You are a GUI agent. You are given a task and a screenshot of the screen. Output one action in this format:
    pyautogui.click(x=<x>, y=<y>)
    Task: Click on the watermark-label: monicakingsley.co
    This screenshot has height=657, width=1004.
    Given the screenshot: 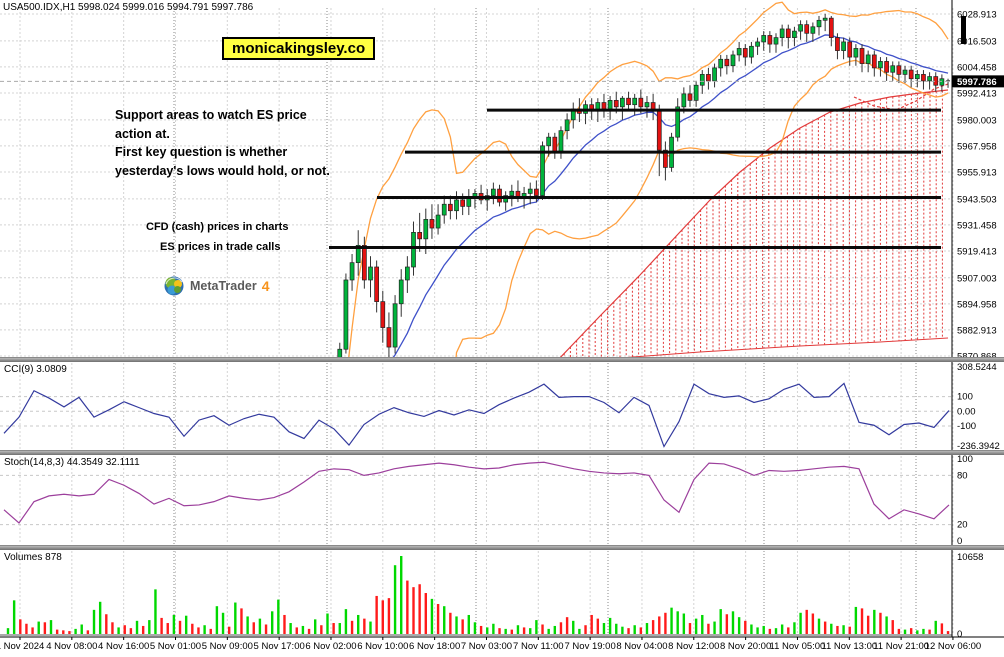 What is the action you would take?
    pyautogui.click(x=299, y=48)
    